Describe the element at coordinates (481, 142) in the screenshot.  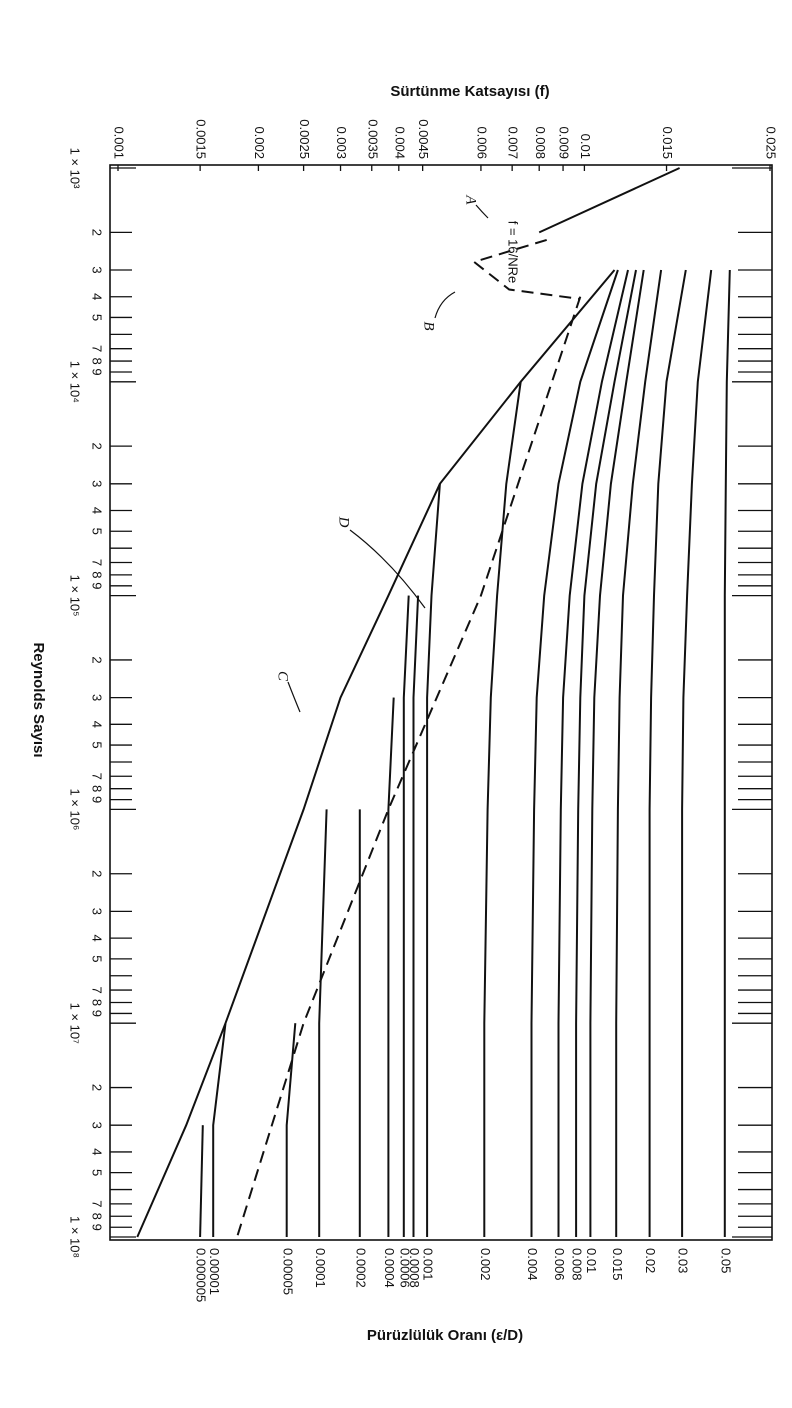
I see `y-tick-label: 0.006` at that location.